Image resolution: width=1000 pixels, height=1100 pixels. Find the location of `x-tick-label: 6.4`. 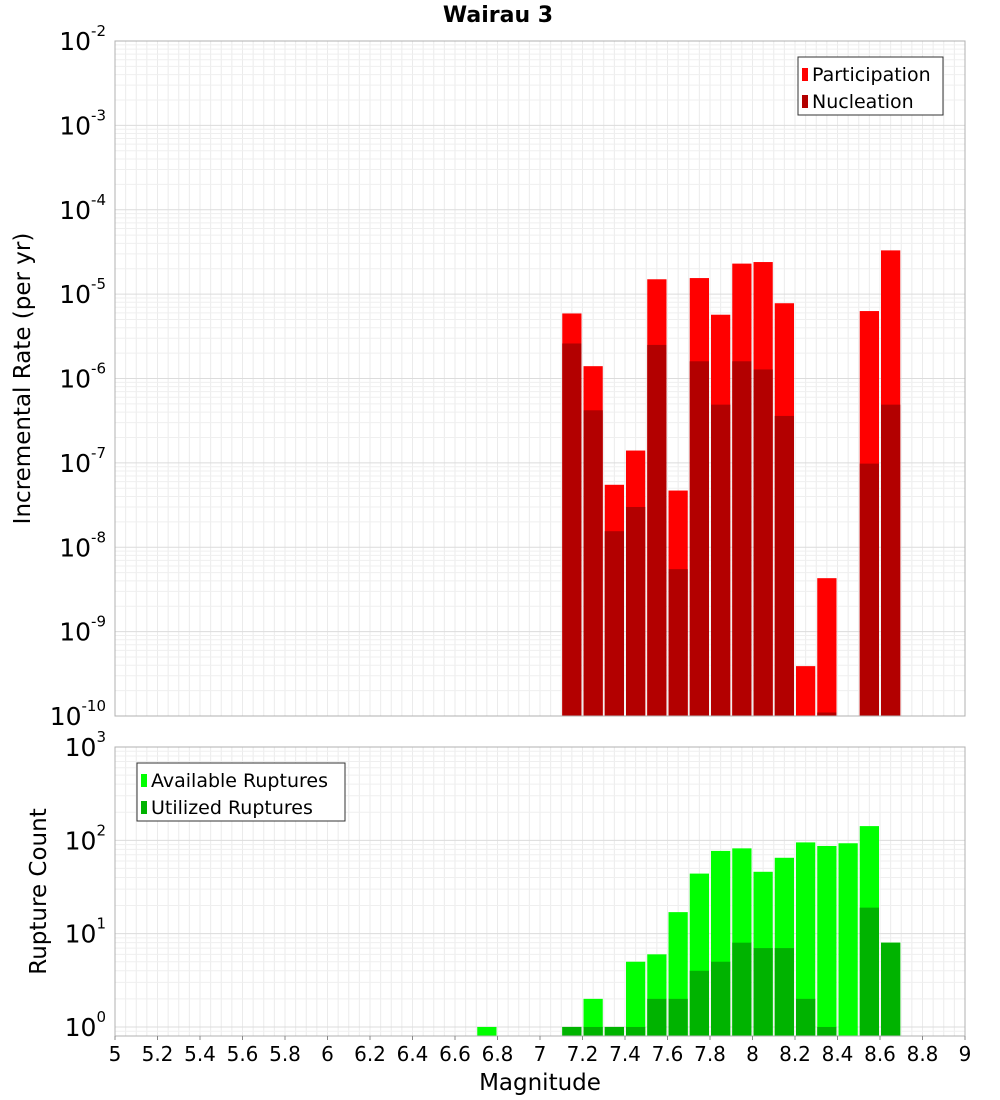

x-tick-label: 6.4 is located at coordinates (413, 1054).